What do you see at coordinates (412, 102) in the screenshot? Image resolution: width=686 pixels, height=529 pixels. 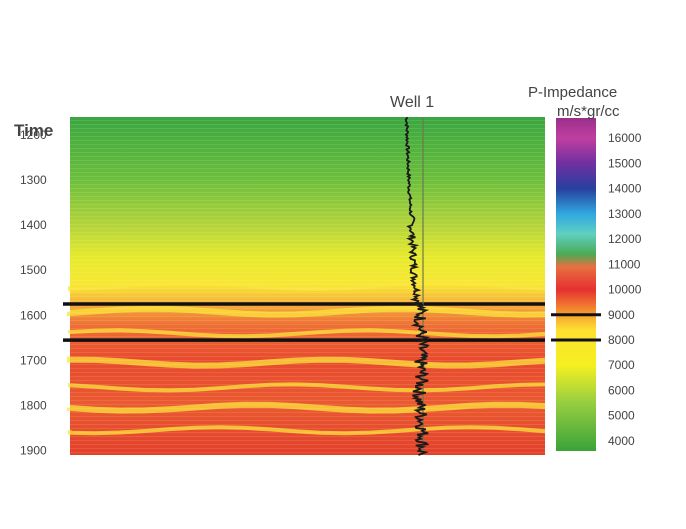 I see `well-label: Well 1` at bounding box center [412, 102].